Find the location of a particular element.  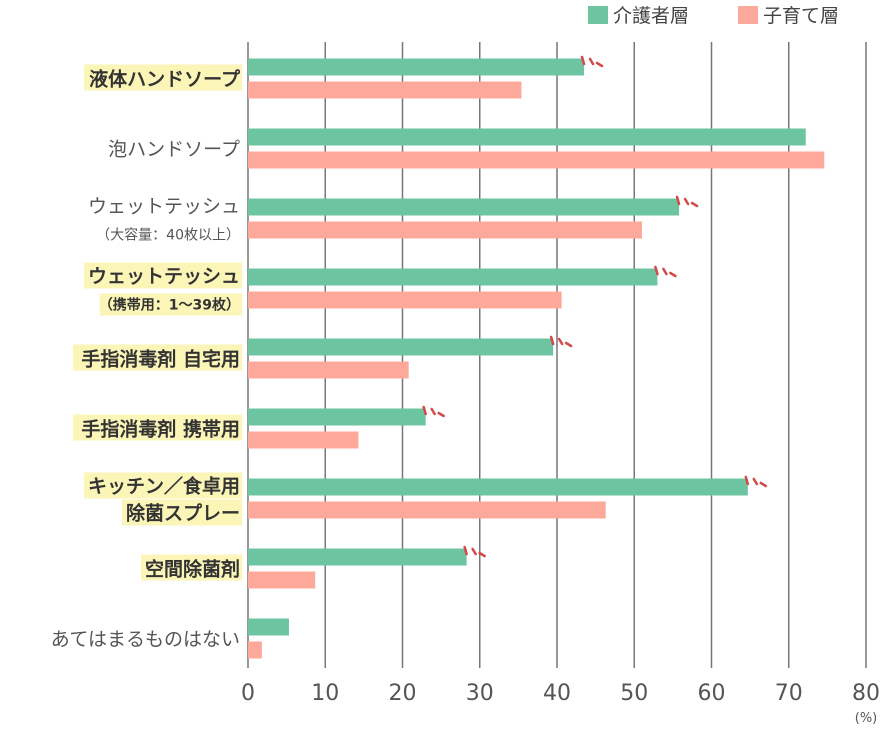

tick-label: 30 is located at coordinates (480, 693).